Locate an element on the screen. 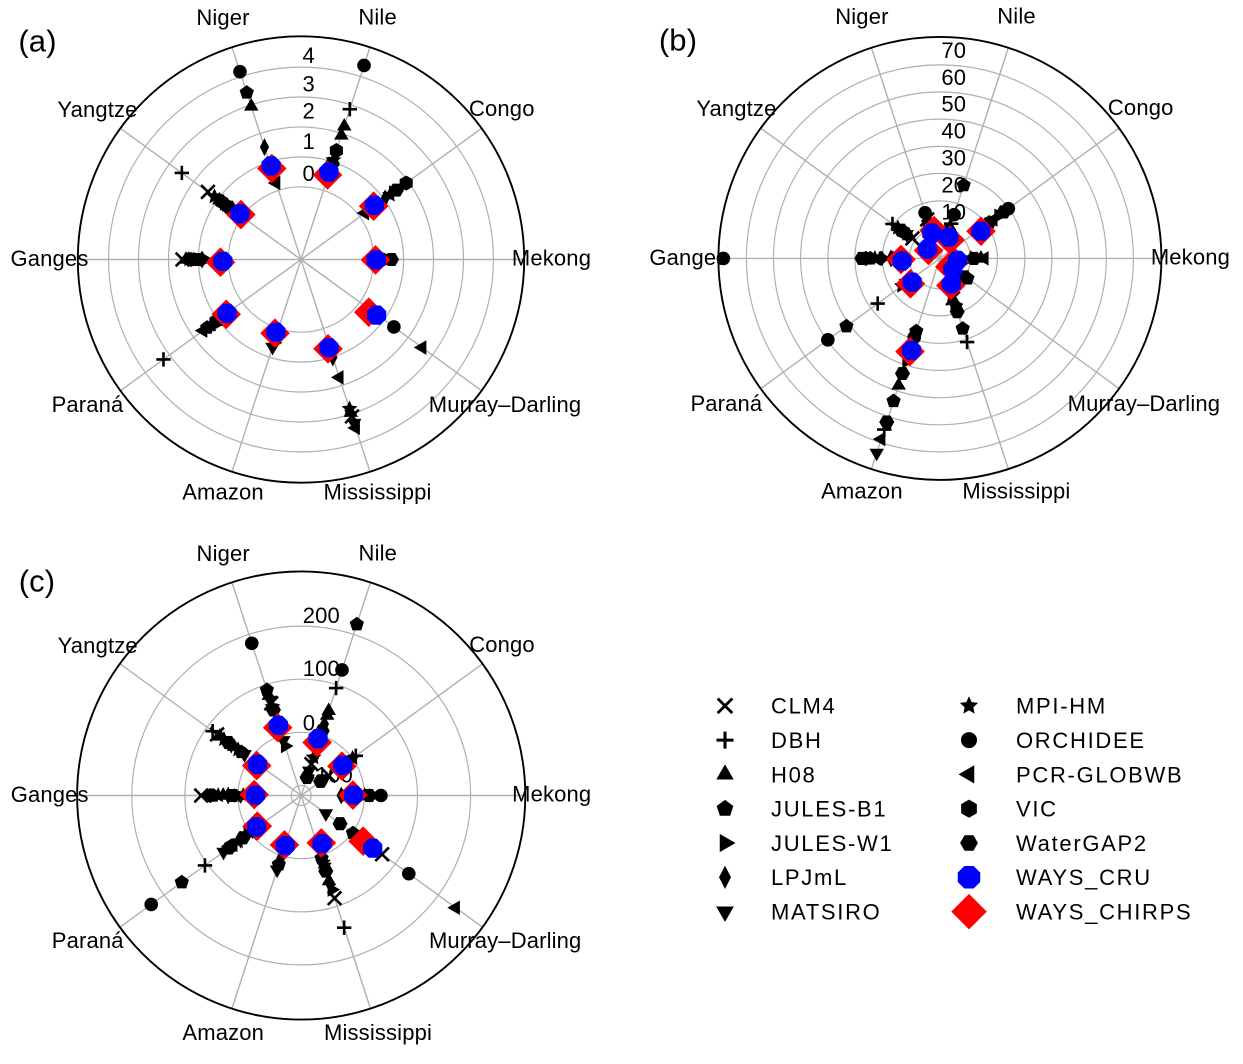 This screenshot has width=1243, height=1064. svg-text: WAYS_CHIRPS is located at coordinates (1104, 912).